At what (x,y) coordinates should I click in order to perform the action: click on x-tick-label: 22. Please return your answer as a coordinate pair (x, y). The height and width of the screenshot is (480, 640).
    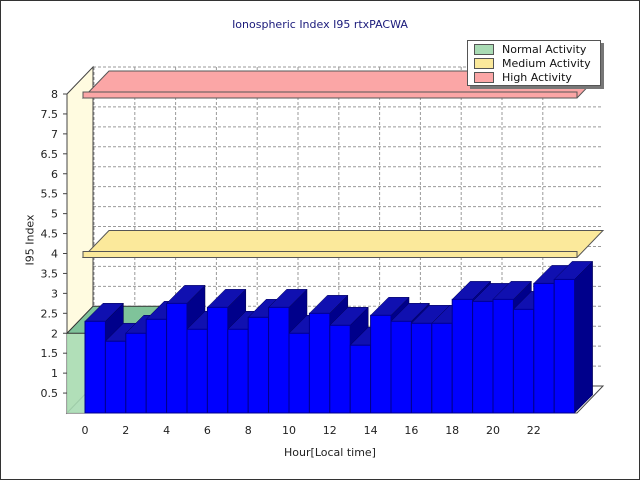
    Looking at the image, I should click on (534, 430).